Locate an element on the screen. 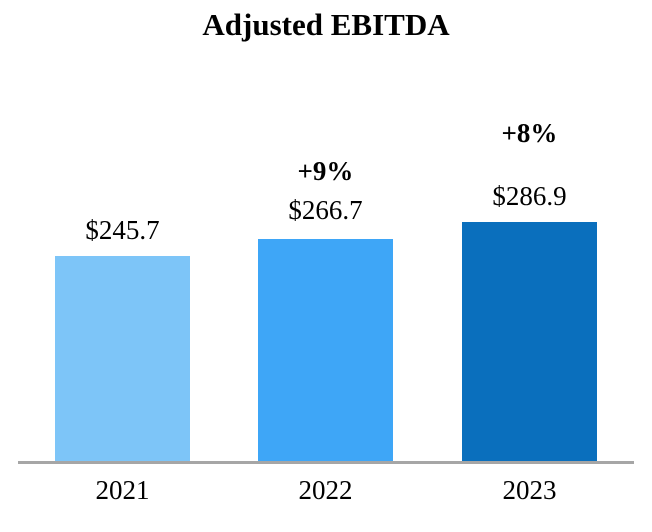  bar-2021 is located at coordinates (122, 358).